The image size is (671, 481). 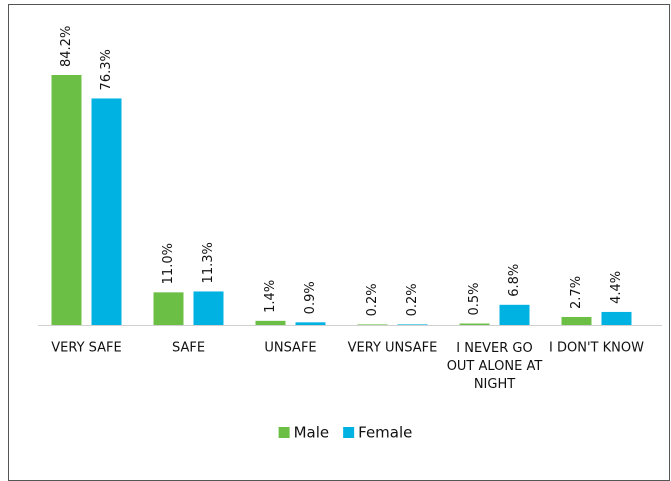 I want to click on x-tick-label: SAFE, so click(x=188, y=348).